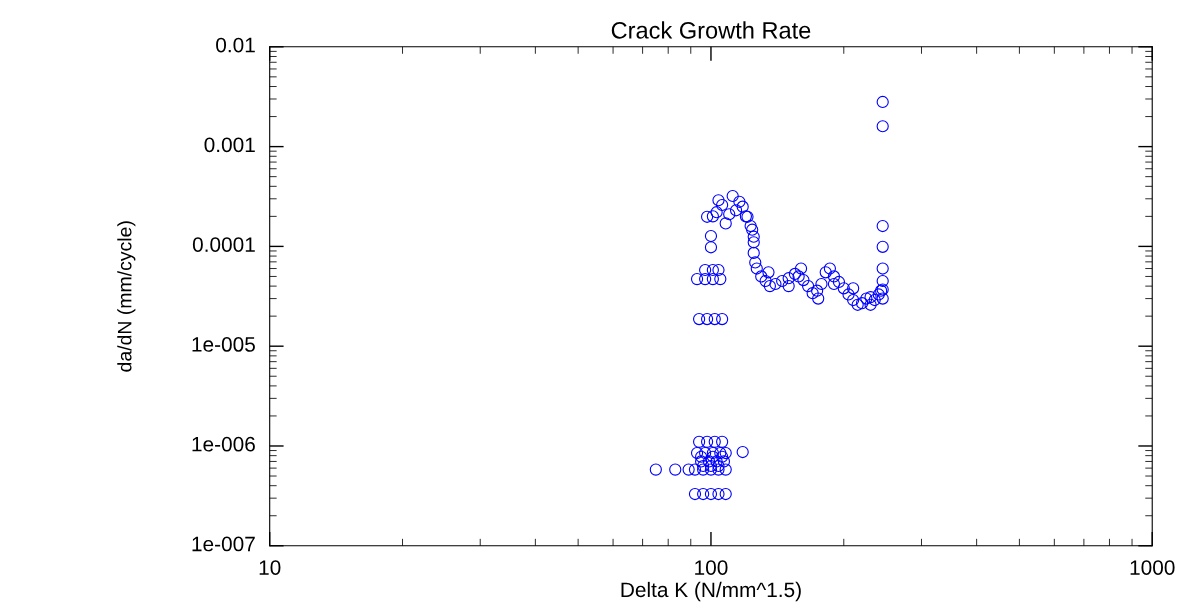  What do you see at coordinates (223, 444) in the screenshot?
I see `y-tick-label: 1e-006` at bounding box center [223, 444].